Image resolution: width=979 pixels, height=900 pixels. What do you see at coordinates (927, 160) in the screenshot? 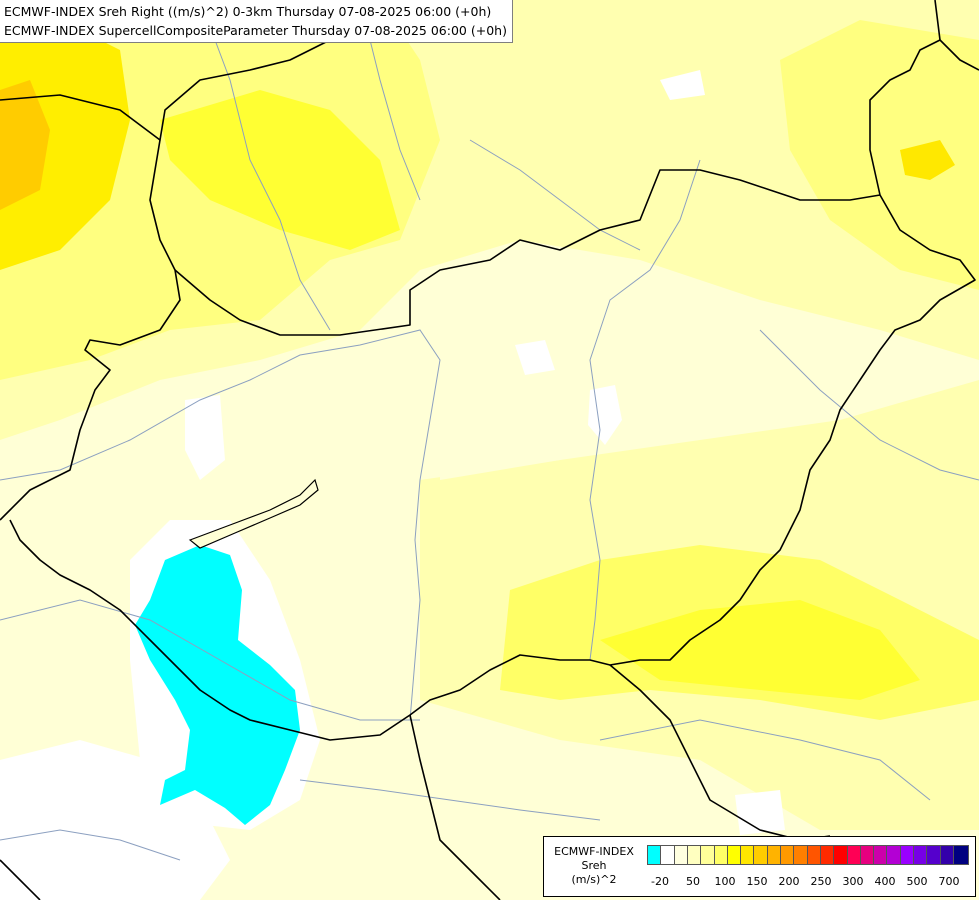
I see `field-gold-northeast-blob` at bounding box center [927, 160].